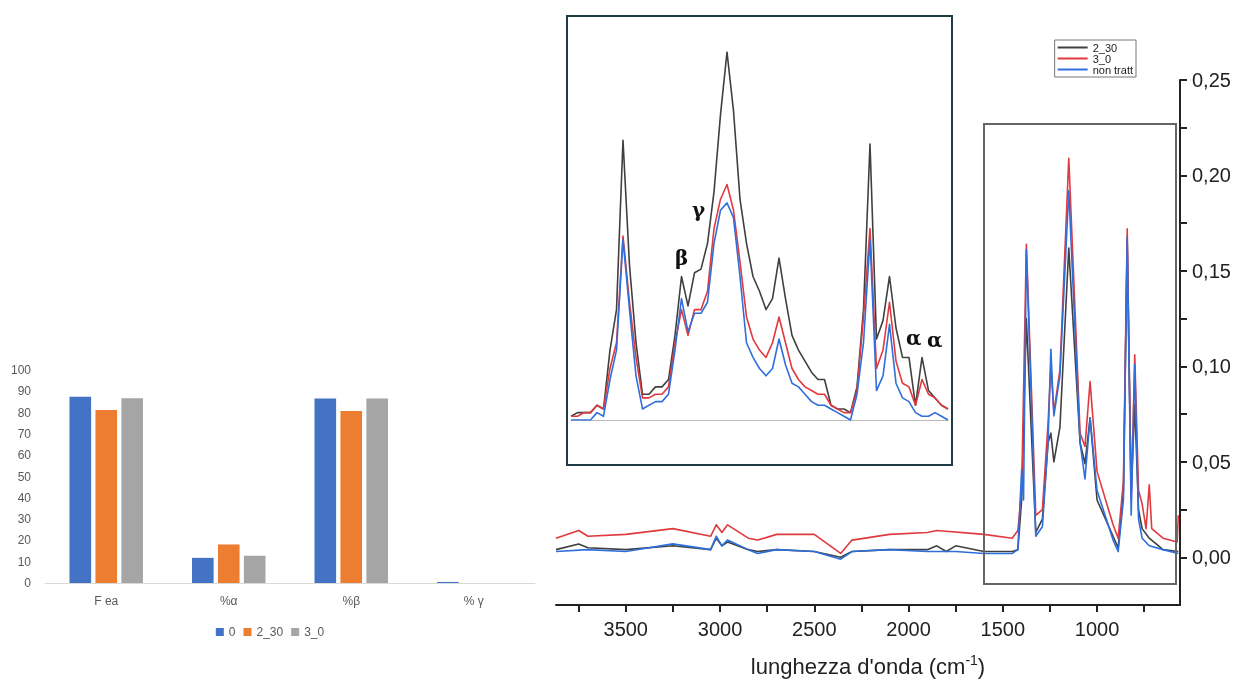 This screenshot has width=1244, height=689. Describe the element at coordinates (682, 258) in the screenshot. I see `annotation: β` at that location.